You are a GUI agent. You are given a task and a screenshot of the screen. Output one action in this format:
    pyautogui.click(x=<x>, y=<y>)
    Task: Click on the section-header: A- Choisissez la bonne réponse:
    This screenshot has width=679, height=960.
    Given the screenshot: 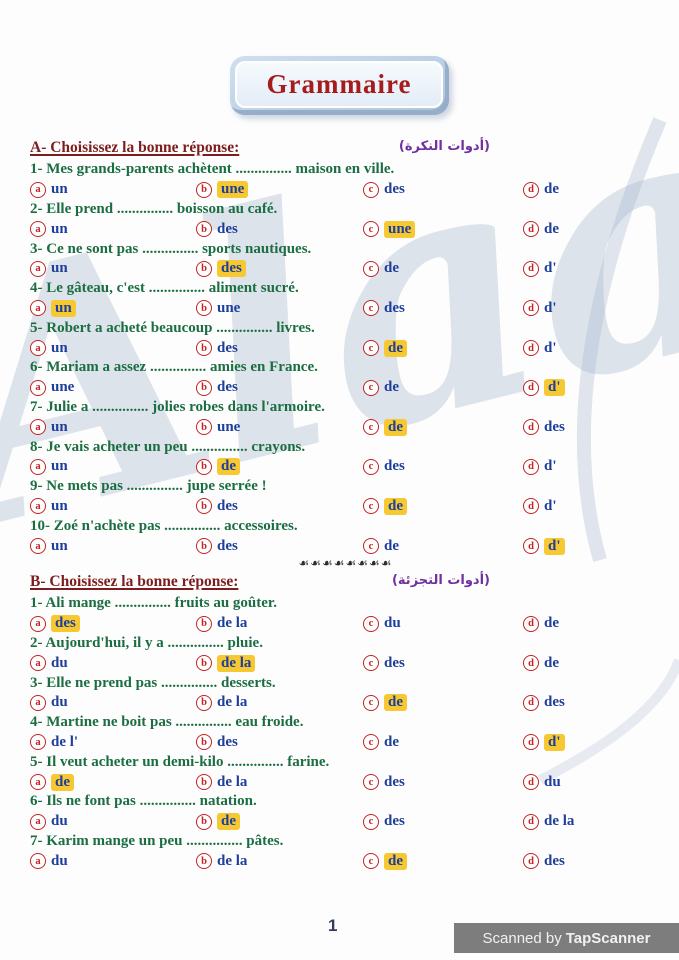 What is the action you would take?
    pyautogui.click(x=135, y=147)
    